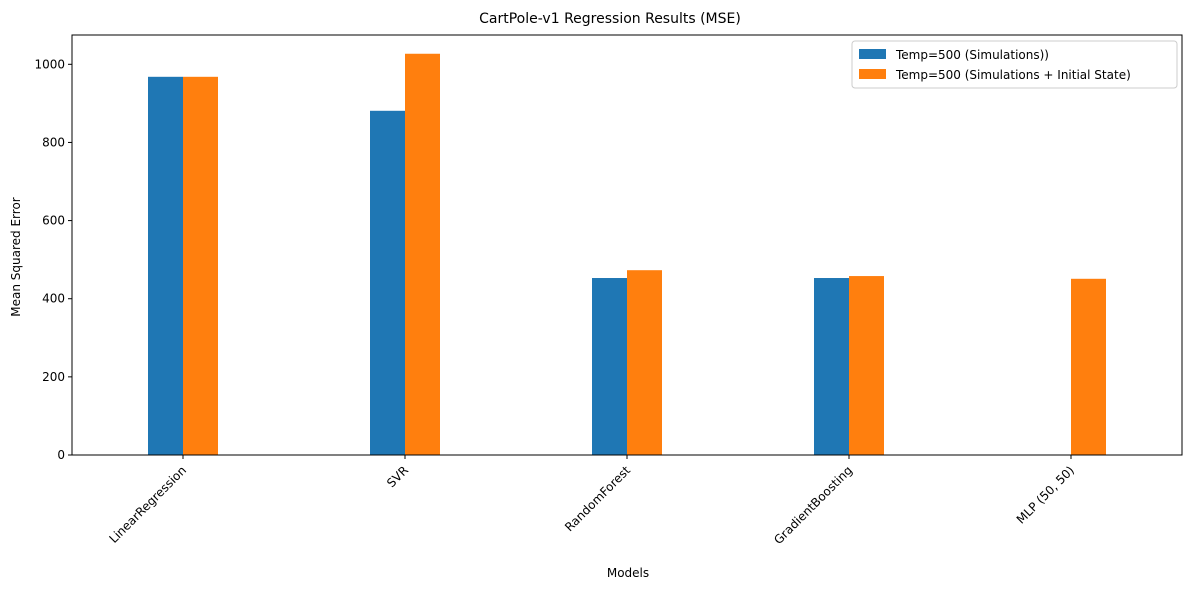 This screenshot has width=1189, height=594. Describe the element at coordinates (53, 299) in the screenshot. I see `y-tick-label-2: 400` at that location.